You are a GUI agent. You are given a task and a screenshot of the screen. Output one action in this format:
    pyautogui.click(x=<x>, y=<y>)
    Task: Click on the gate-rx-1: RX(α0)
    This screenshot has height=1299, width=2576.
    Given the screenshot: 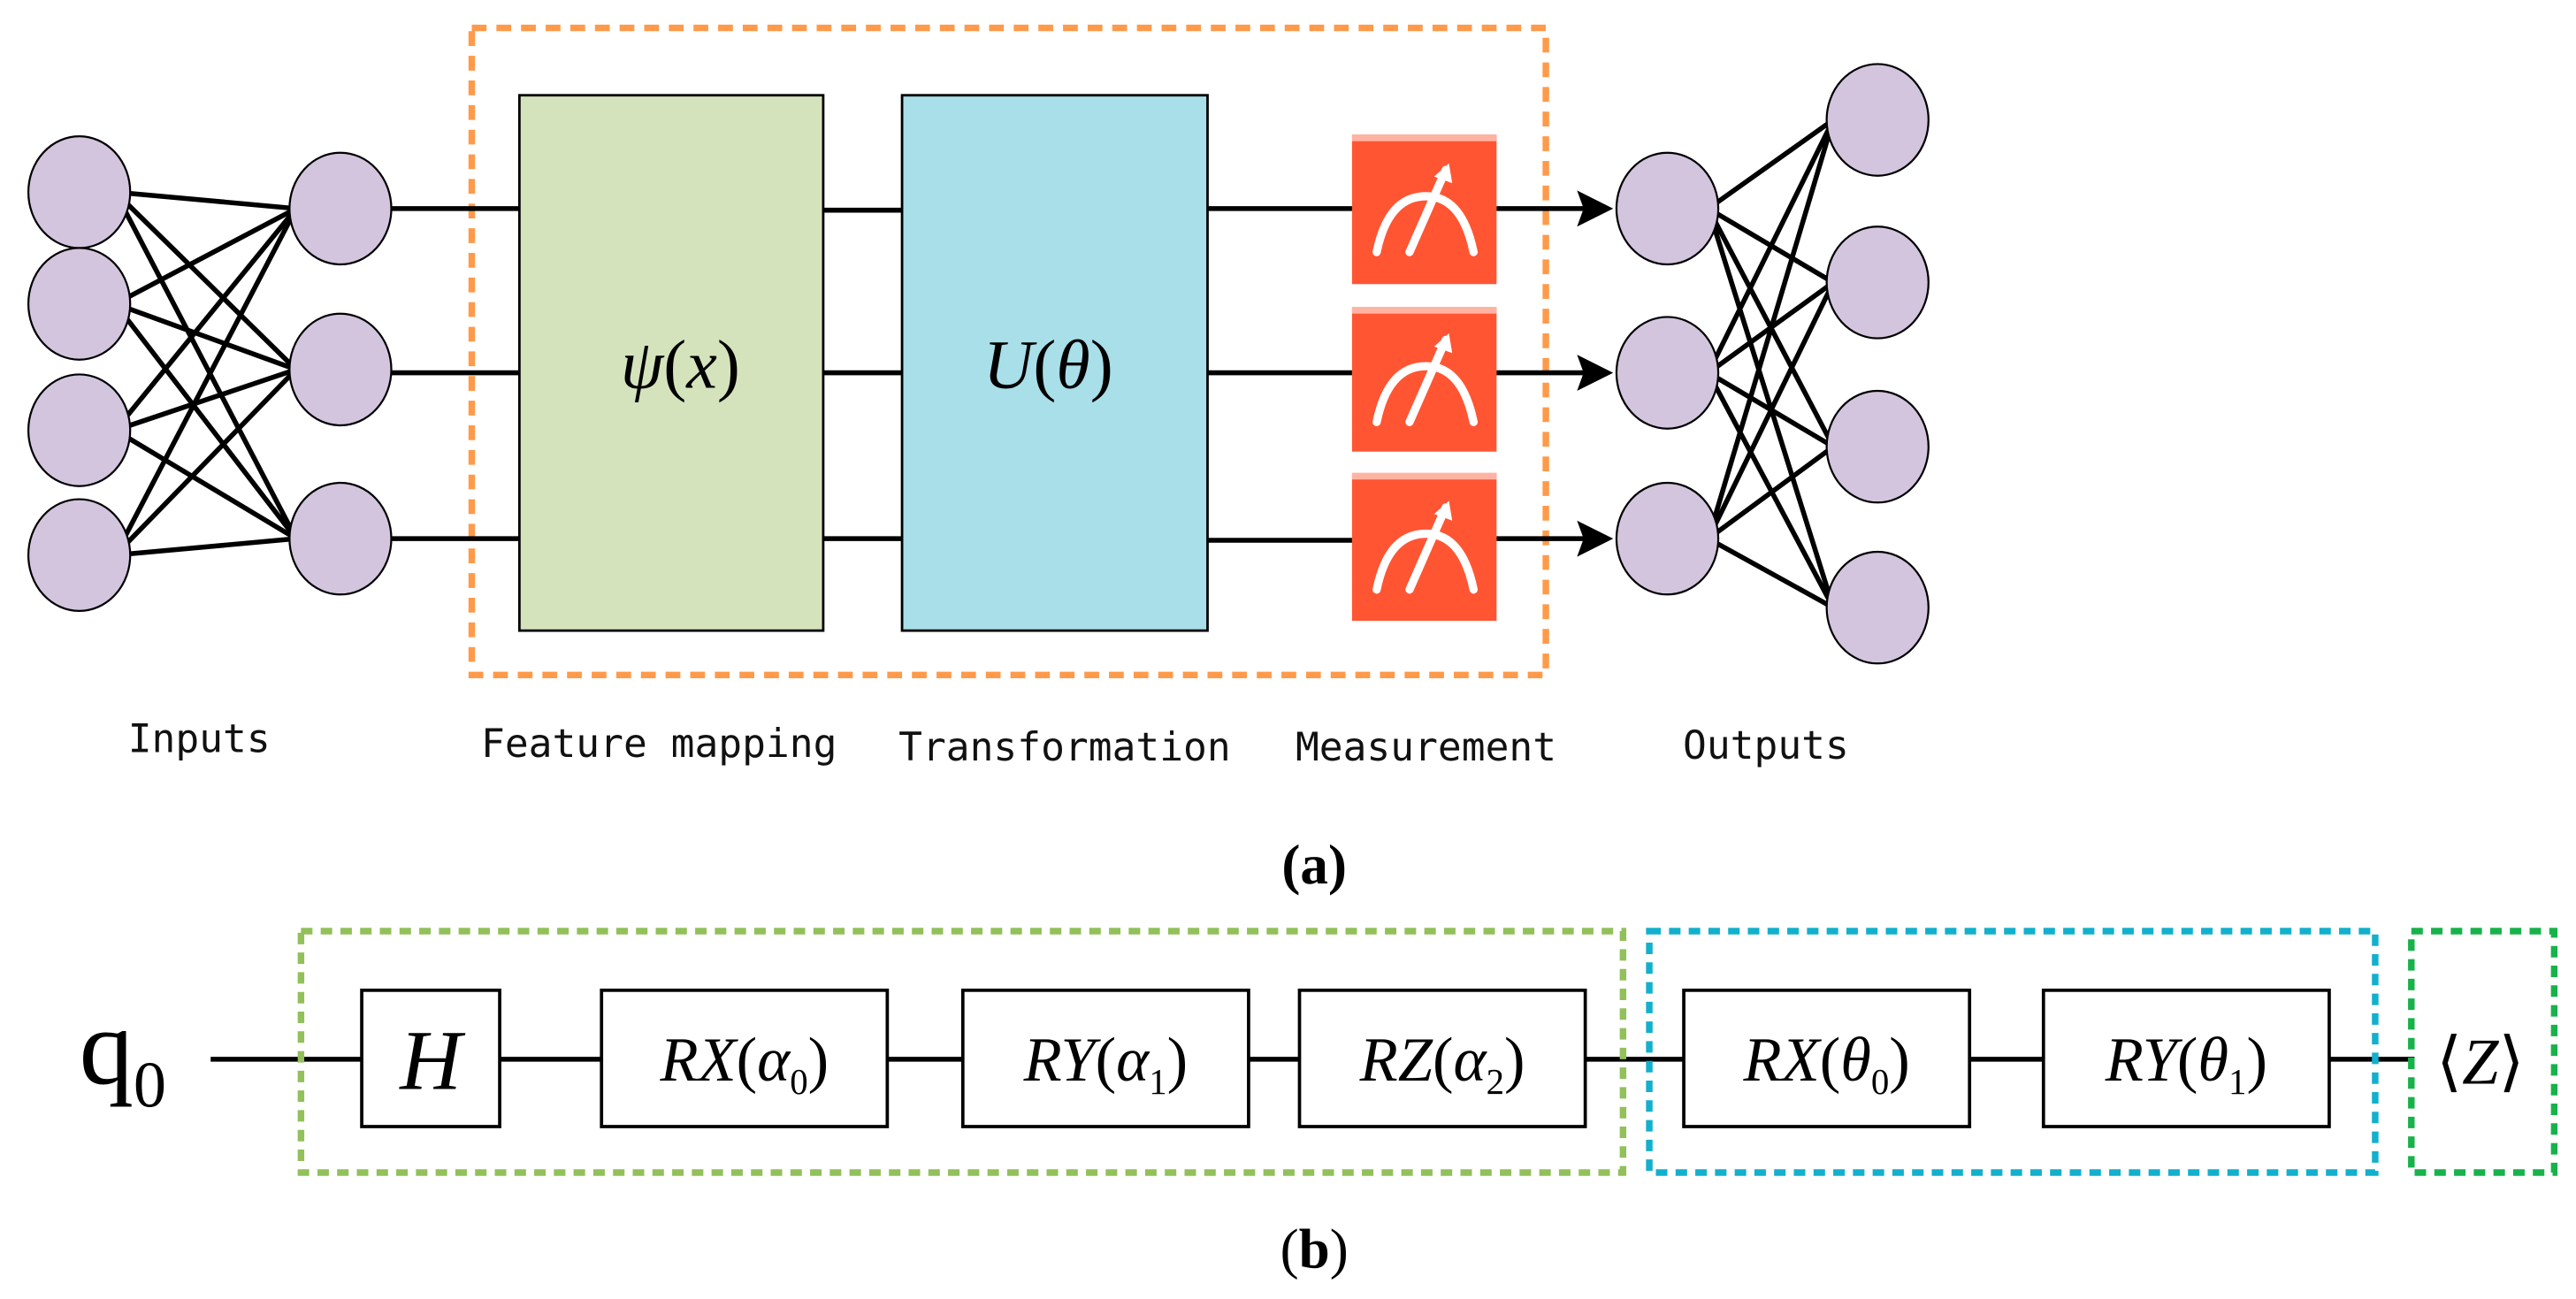 What is the action you would take?
    pyautogui.click(x=745, y=1058)
    